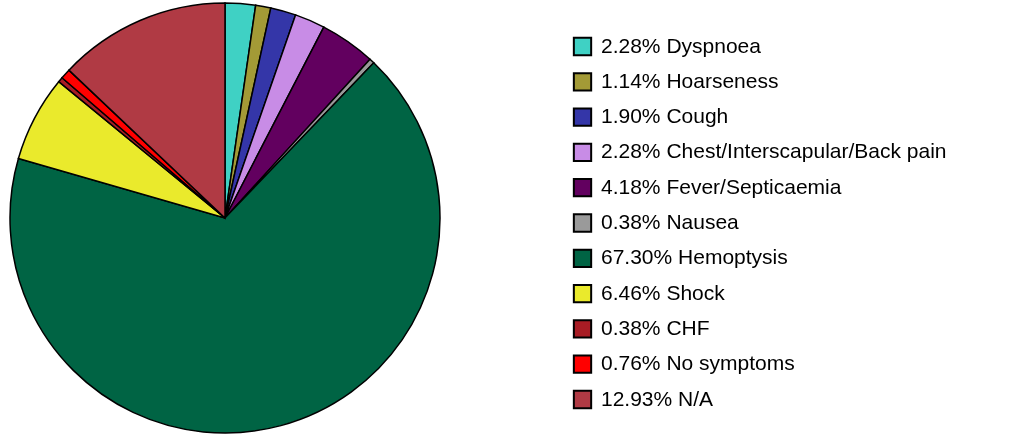 The width and height of the screenshot is (1031, 436). Describe the element at coordinates (721, 186) in the screenshot. I see `legend-label: 4.18% Fever/Septicaemia` at that location.